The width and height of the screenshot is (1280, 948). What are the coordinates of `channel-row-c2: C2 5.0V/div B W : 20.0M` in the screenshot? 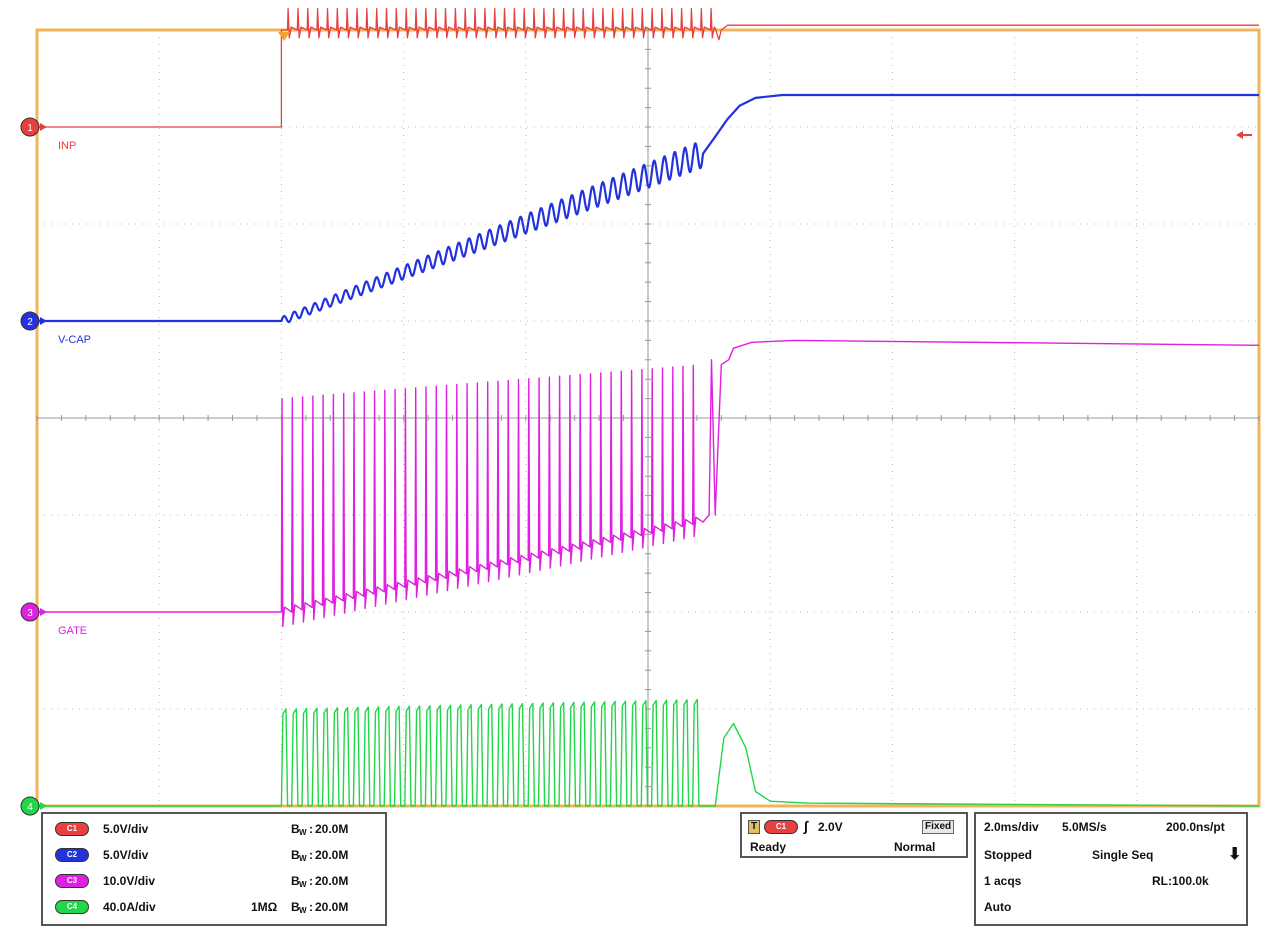 It's located at (220, 855).